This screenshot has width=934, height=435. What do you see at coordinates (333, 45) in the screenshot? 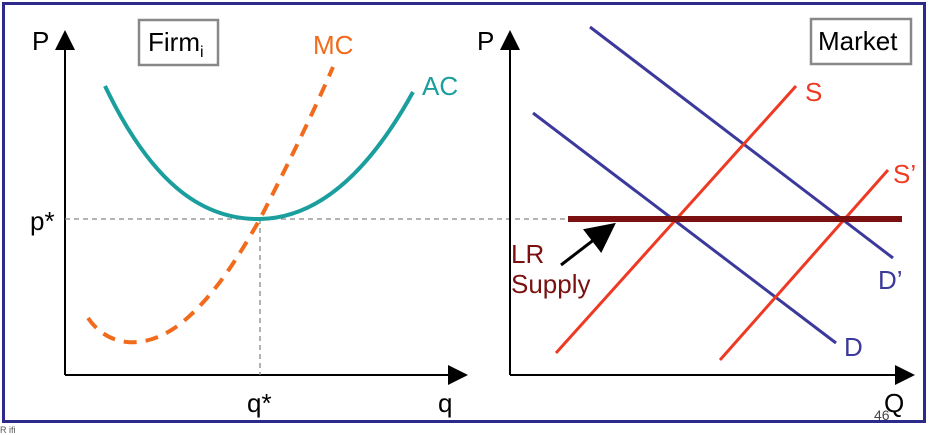
I see `mc-label: MC` at bounding box center [333, 45].